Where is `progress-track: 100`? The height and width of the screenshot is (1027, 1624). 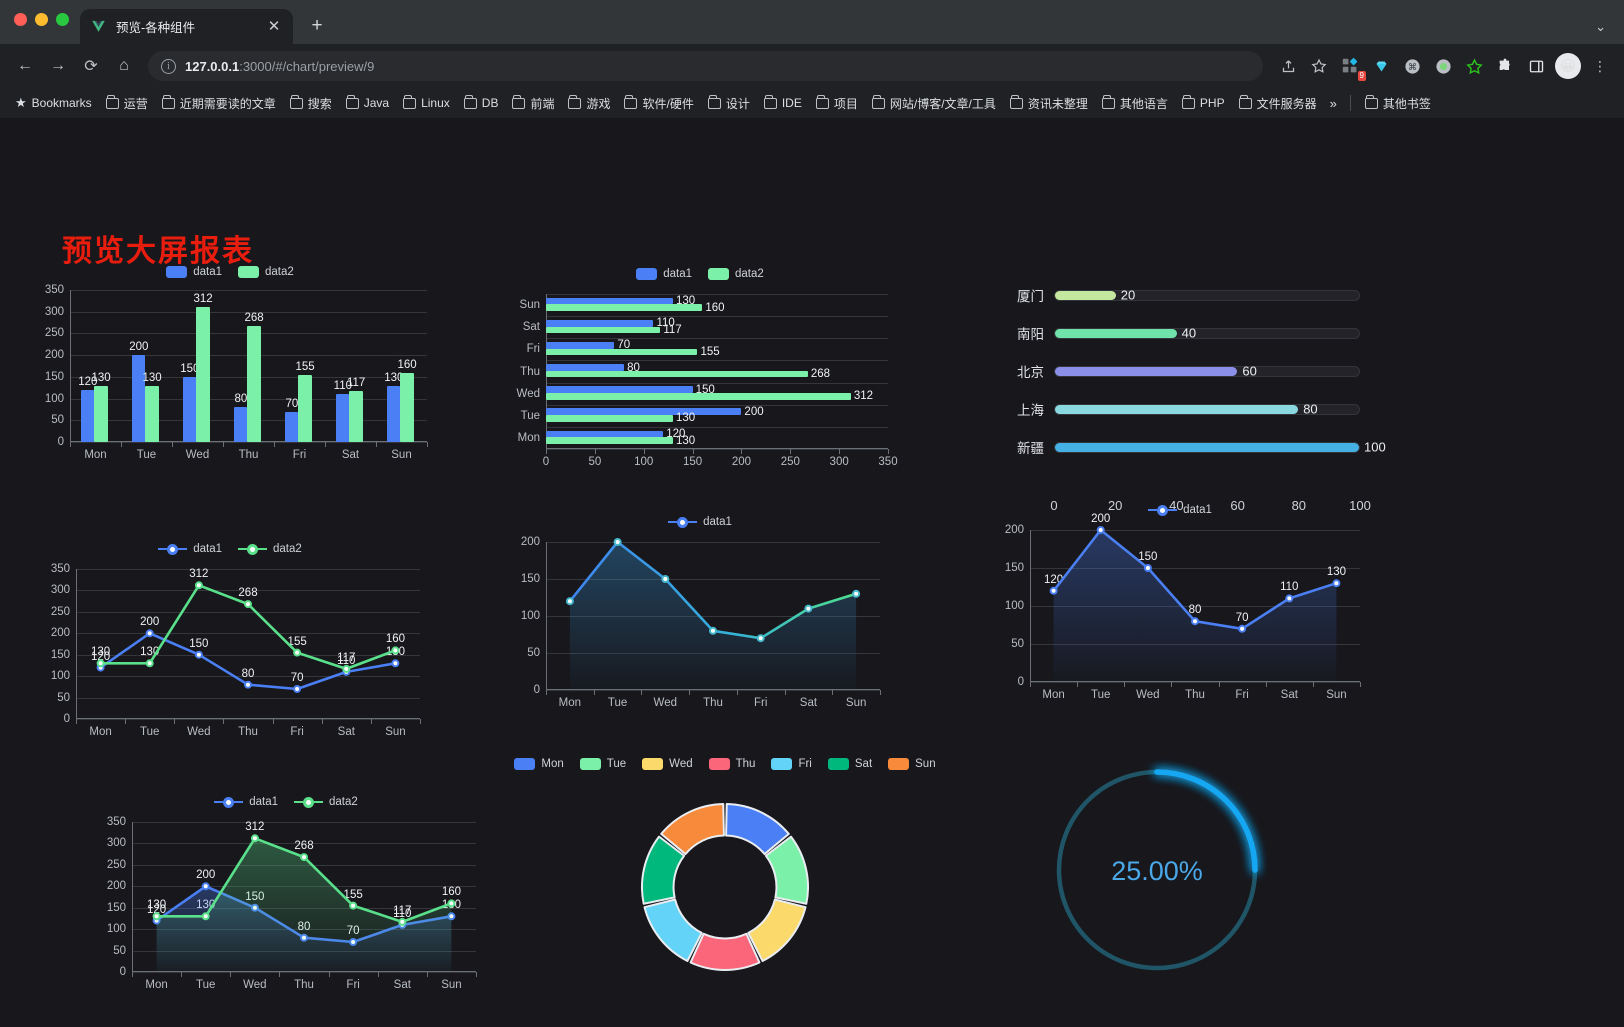 progress-track: 100 is located at coordinates (1220, 447).